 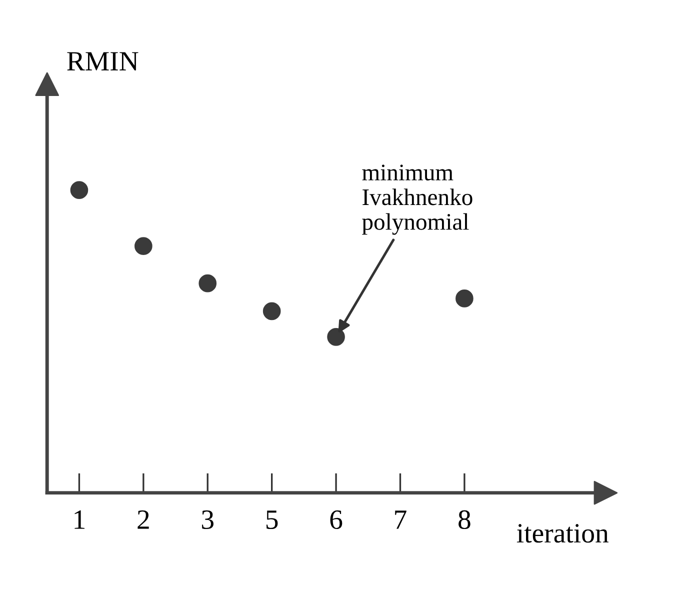 I want to click on x-tick-label: 6, so click(x=336, y=520).